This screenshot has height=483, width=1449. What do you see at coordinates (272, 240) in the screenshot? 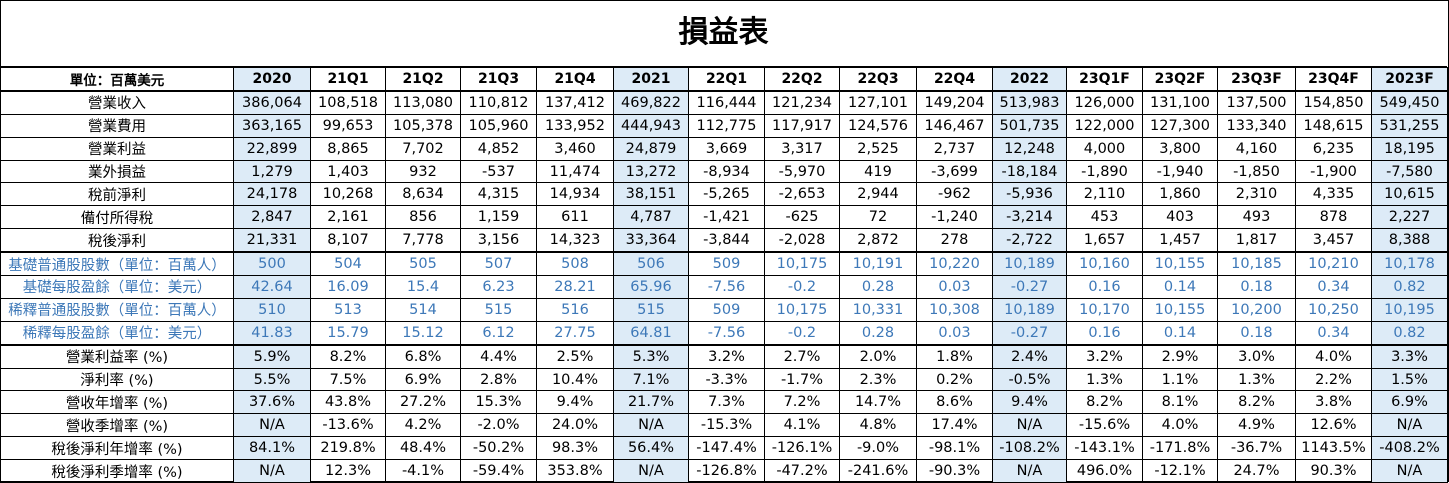
I see `table-cell: 21,331` at bounding box center [272, 240].